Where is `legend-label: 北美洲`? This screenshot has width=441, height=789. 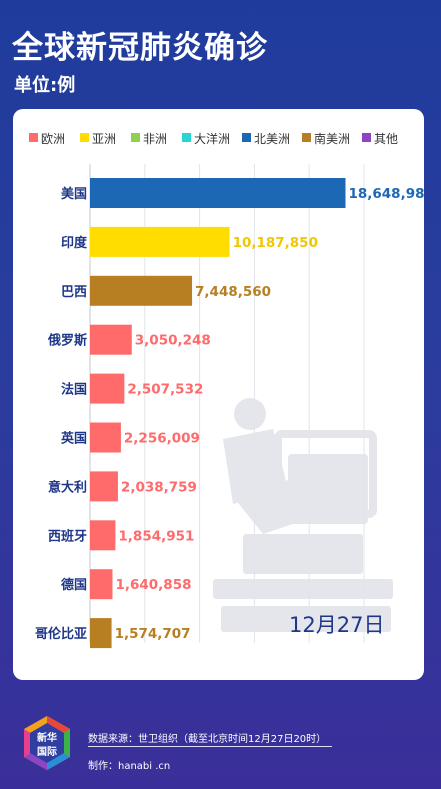 legend-label: 北美洲 is located at coordinates (272, 139).